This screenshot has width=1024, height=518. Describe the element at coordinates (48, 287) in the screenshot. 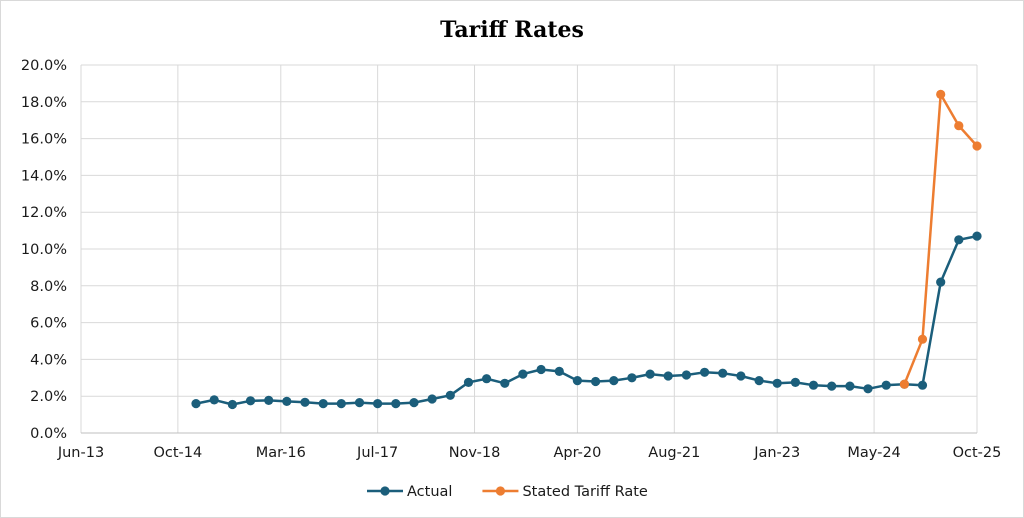

I see `y-tick-label: 8.0%` at that location.